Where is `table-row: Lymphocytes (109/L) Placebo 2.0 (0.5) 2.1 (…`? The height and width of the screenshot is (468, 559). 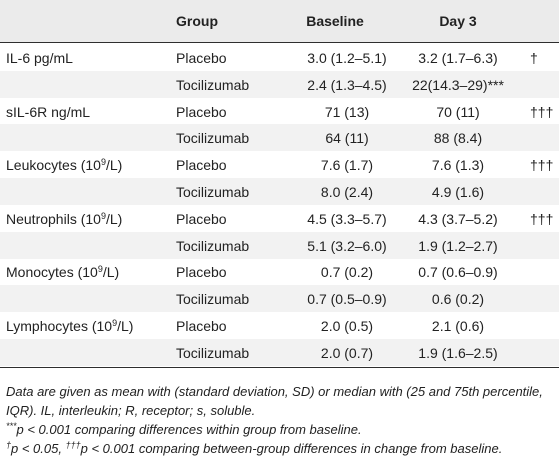 table-row: Lymphocytes (109/L) Placebo 2.0 (0.5) 2.1 (… is located at coordinates (279, 327).